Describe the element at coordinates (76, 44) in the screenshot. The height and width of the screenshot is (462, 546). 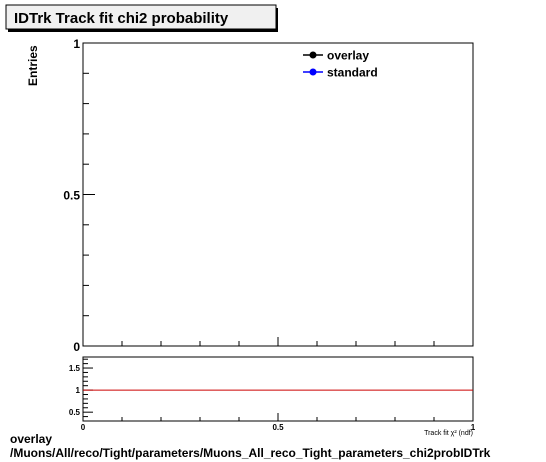
I see `main-y-tick-label: 1` at that location.